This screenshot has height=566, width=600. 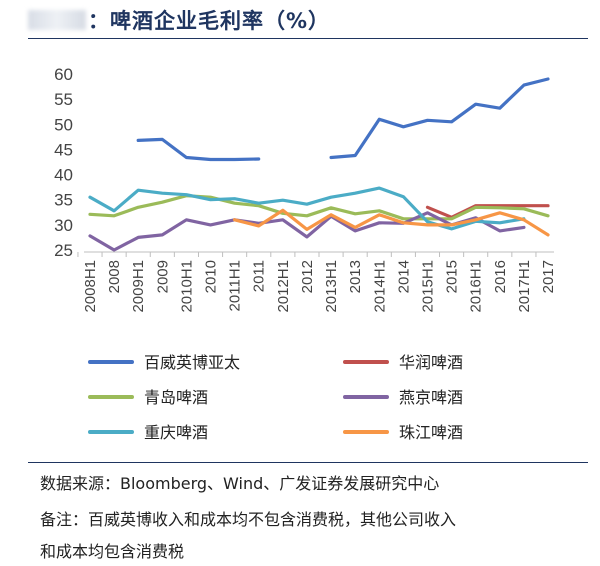 What do you see at coordinates (192, 362) in the screenshot?
I see `legend-label: 百威英博亚太` at bounding box center [192, 362].